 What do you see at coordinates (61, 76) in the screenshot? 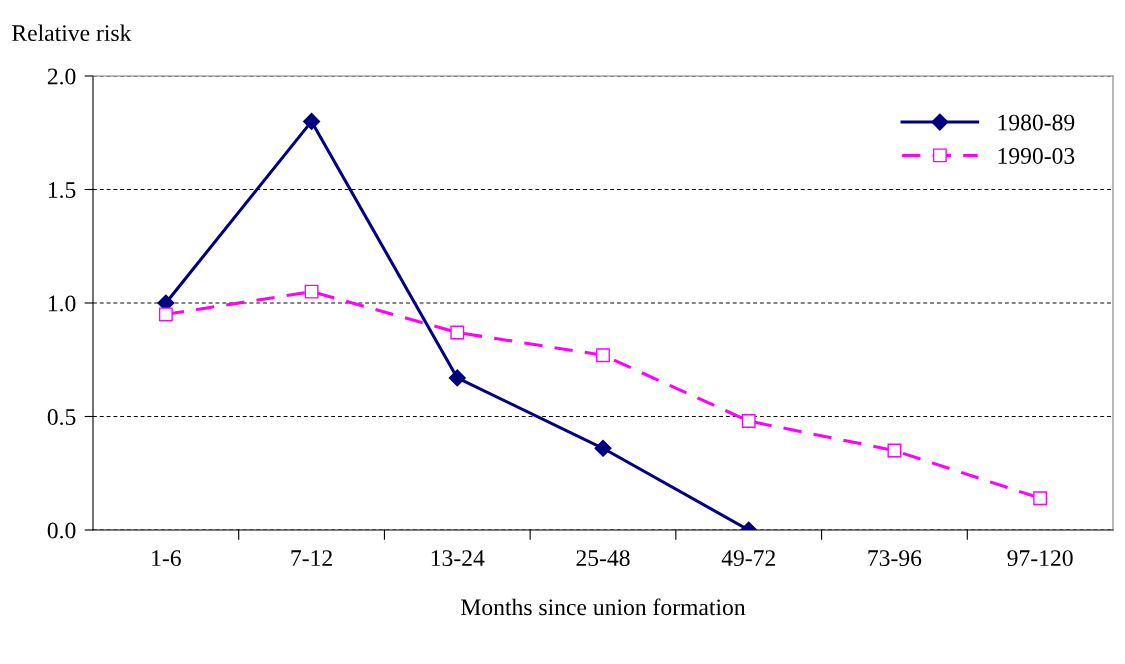
I see `y-tick-label: 2.0` at bounding box center [61, 76].